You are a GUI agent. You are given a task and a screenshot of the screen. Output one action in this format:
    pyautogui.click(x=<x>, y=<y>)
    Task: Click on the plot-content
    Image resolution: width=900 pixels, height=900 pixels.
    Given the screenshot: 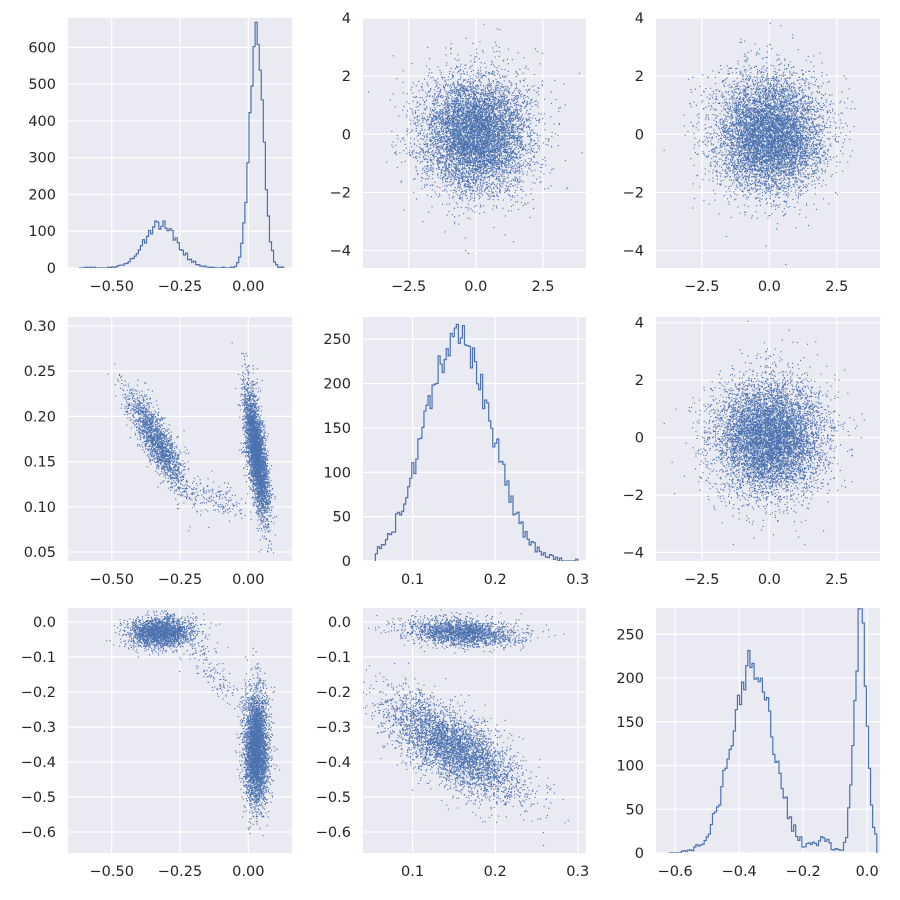 What is the action you would take?
    pyautogui.click(x=475, y=138)
    